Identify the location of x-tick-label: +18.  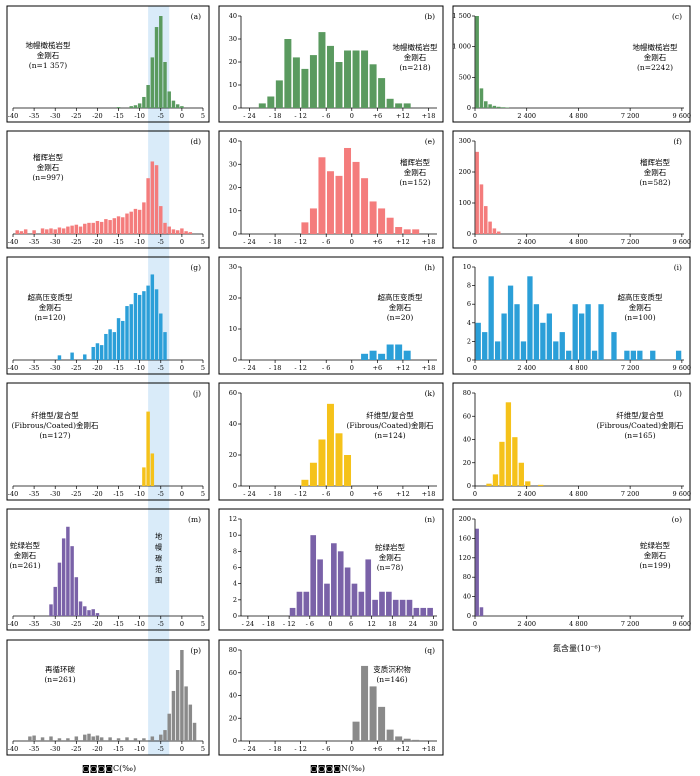
(429, 494).